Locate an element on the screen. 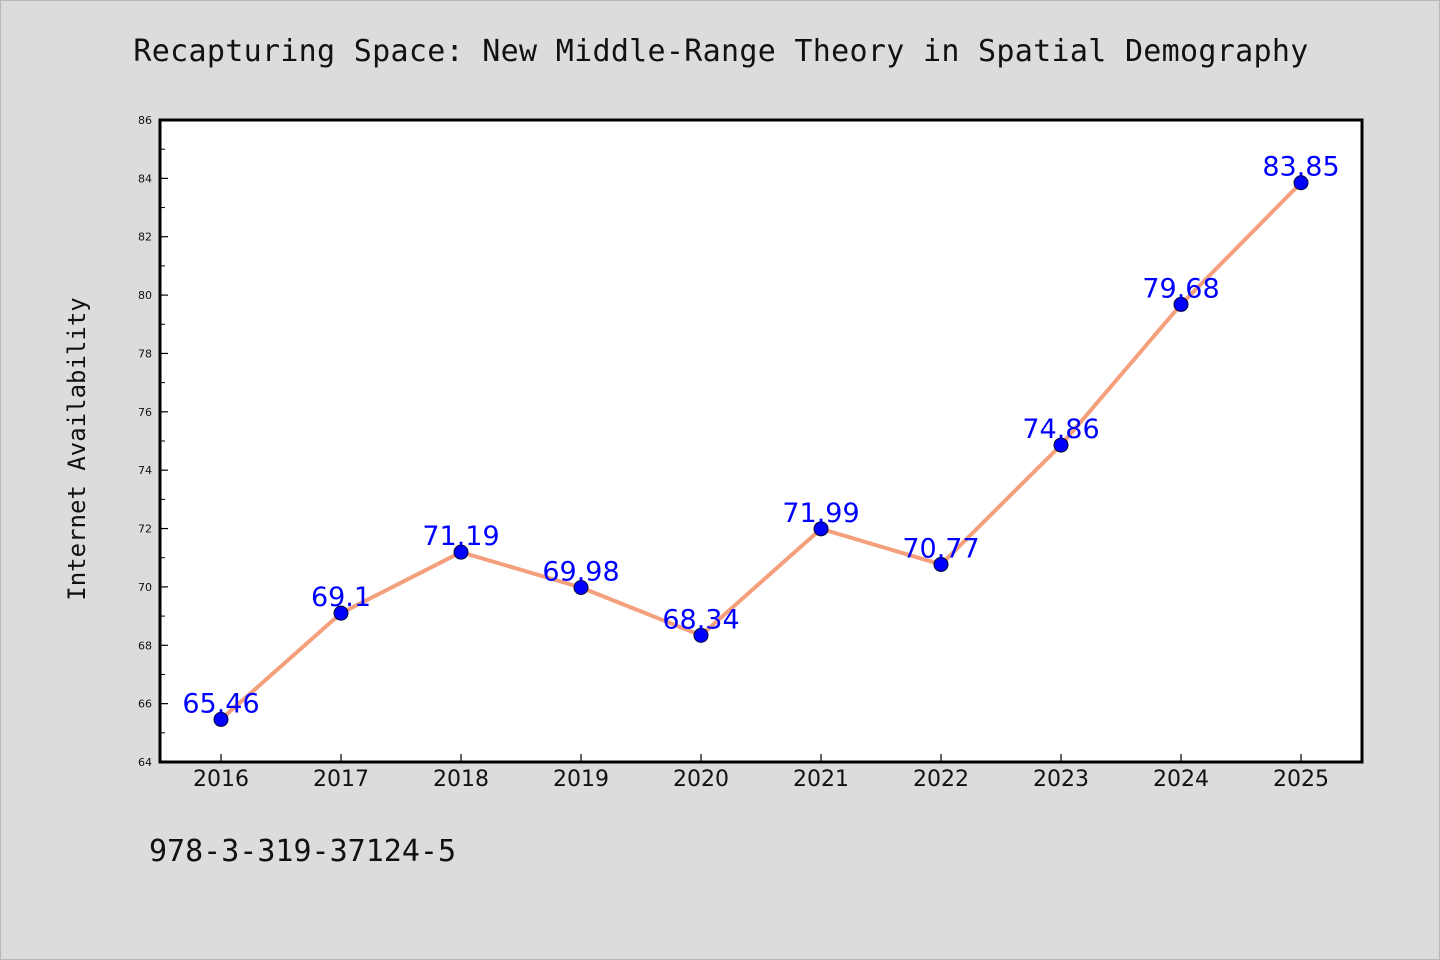 The width and height of the screenshot is (1440, 960). data-label: 74.86 is located at coordinates (1060, 429).